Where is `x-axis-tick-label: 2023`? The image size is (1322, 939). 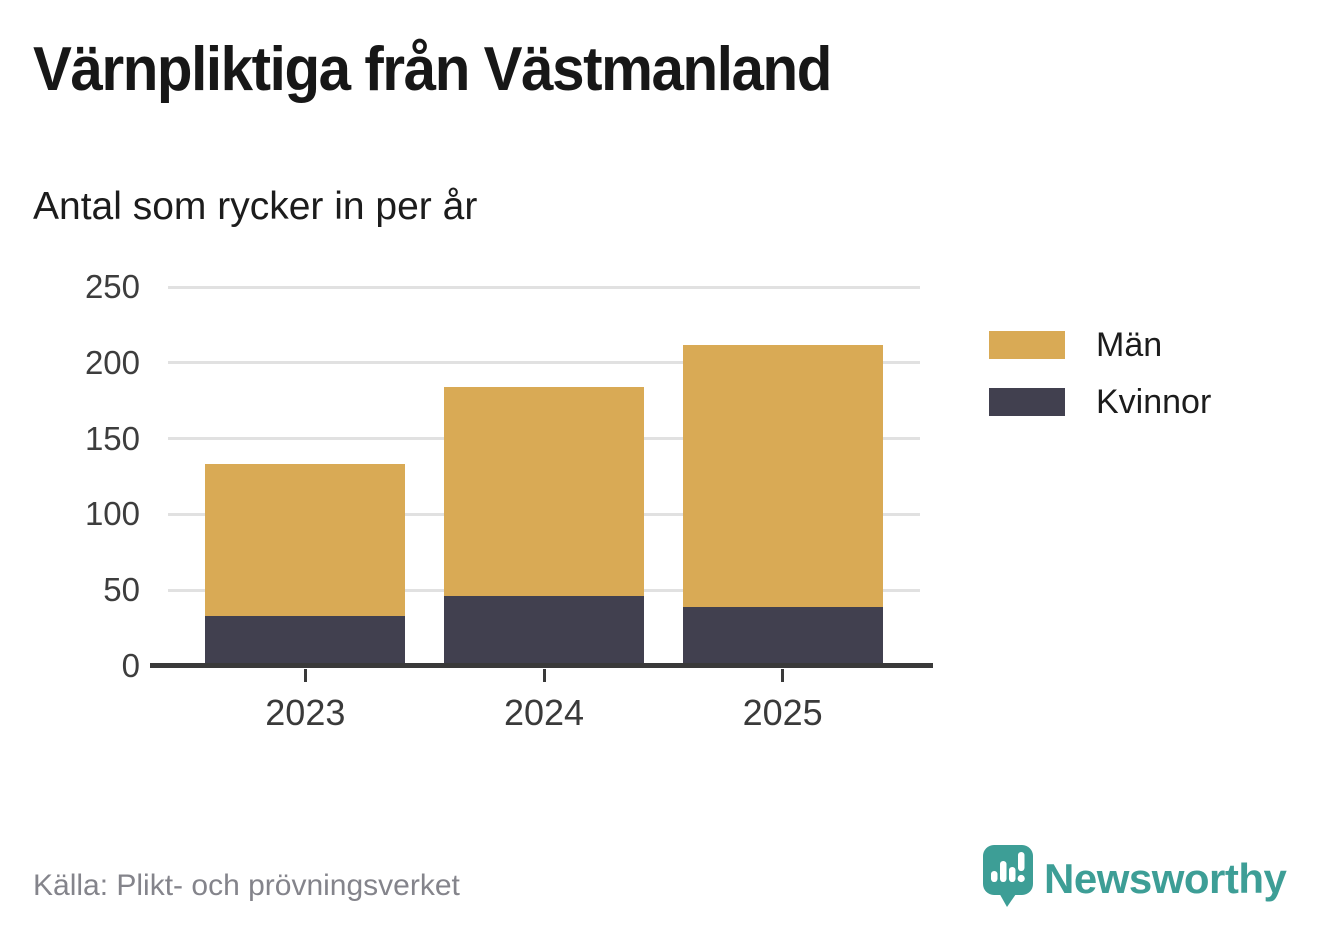
x-axis-tick-label: 2023 is located at coordinates (305, 712).